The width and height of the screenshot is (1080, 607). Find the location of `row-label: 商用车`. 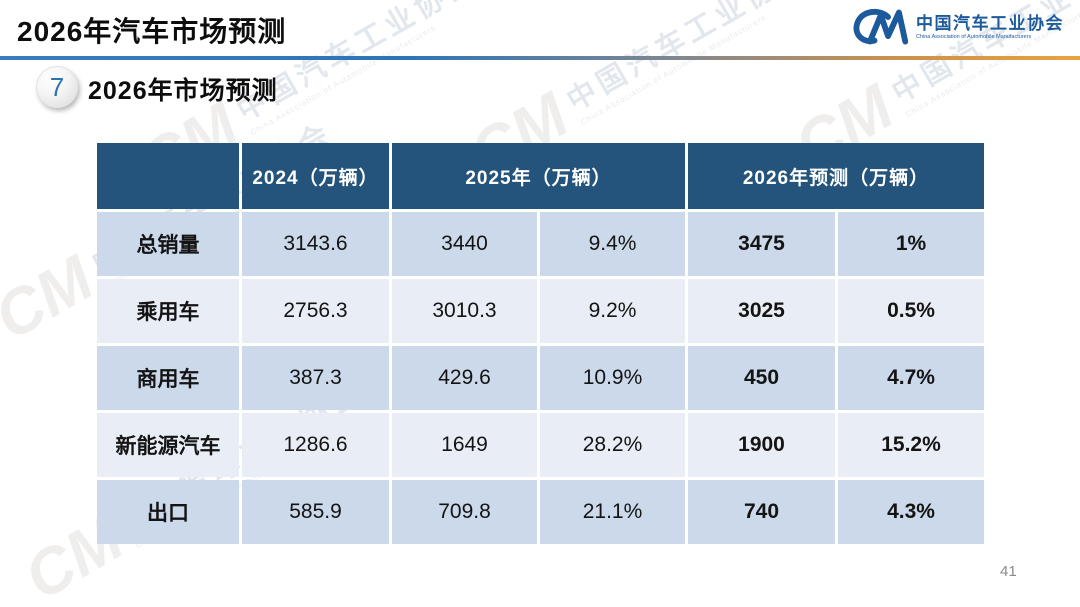

row-label: 商用车 is located at coordinates (168, 378).